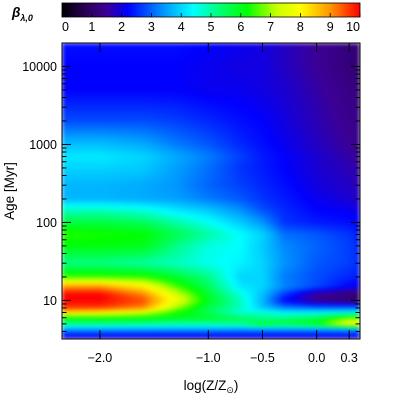  I want to click on colorbar-tick-label: 6, so click(240, 27).